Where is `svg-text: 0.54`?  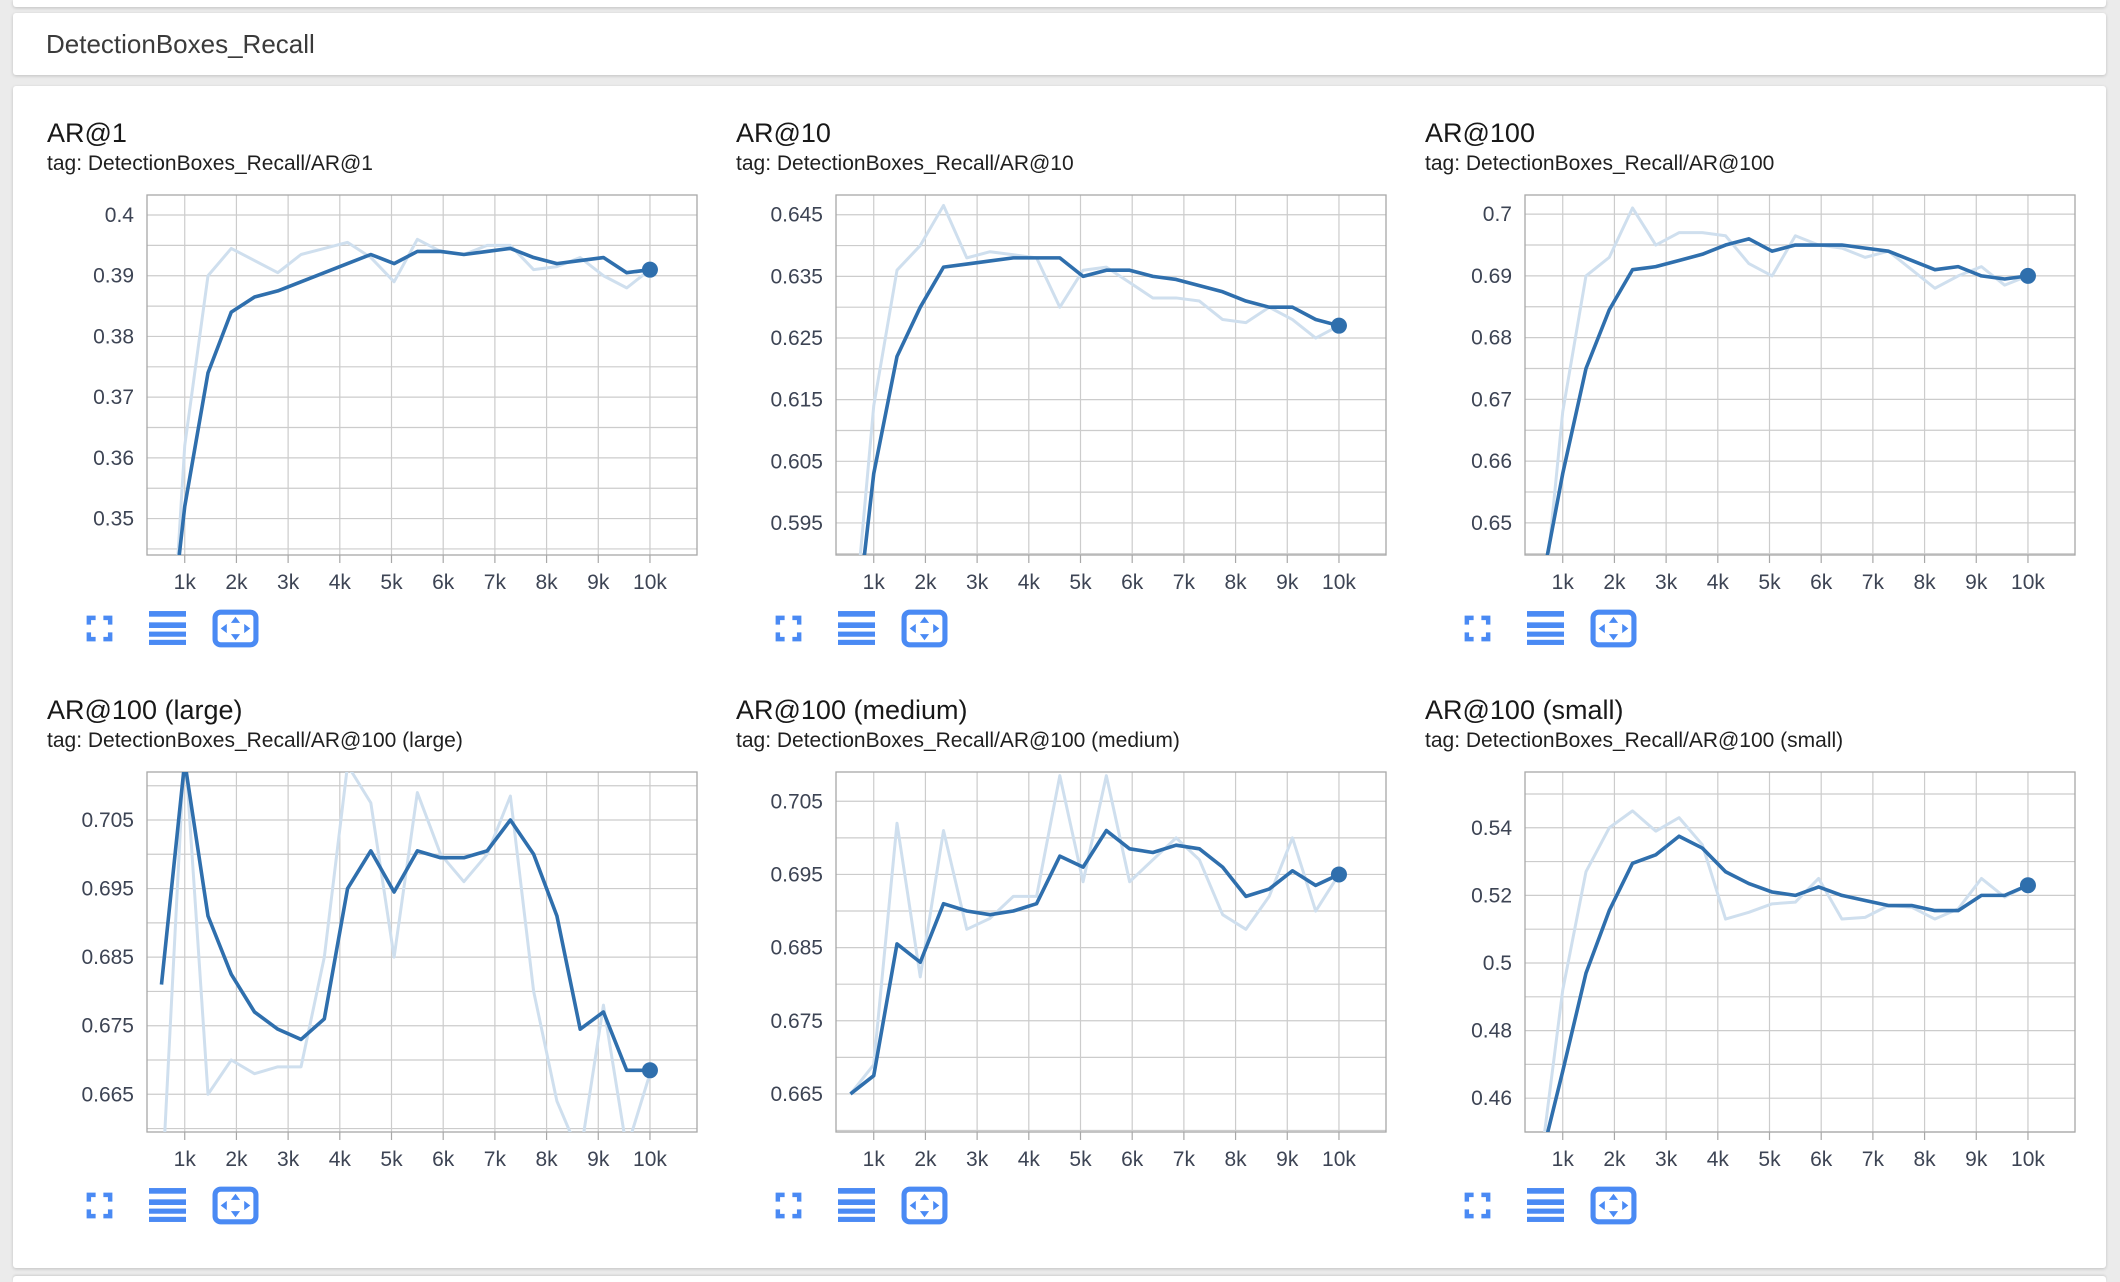
svg-text: 0.54 is located at coordinates (1491, 828).